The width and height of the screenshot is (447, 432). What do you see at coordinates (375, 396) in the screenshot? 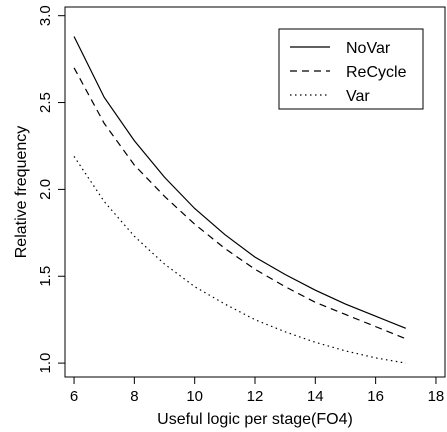
I see `x-tick-label: 16` at bounding box center [375, 396].